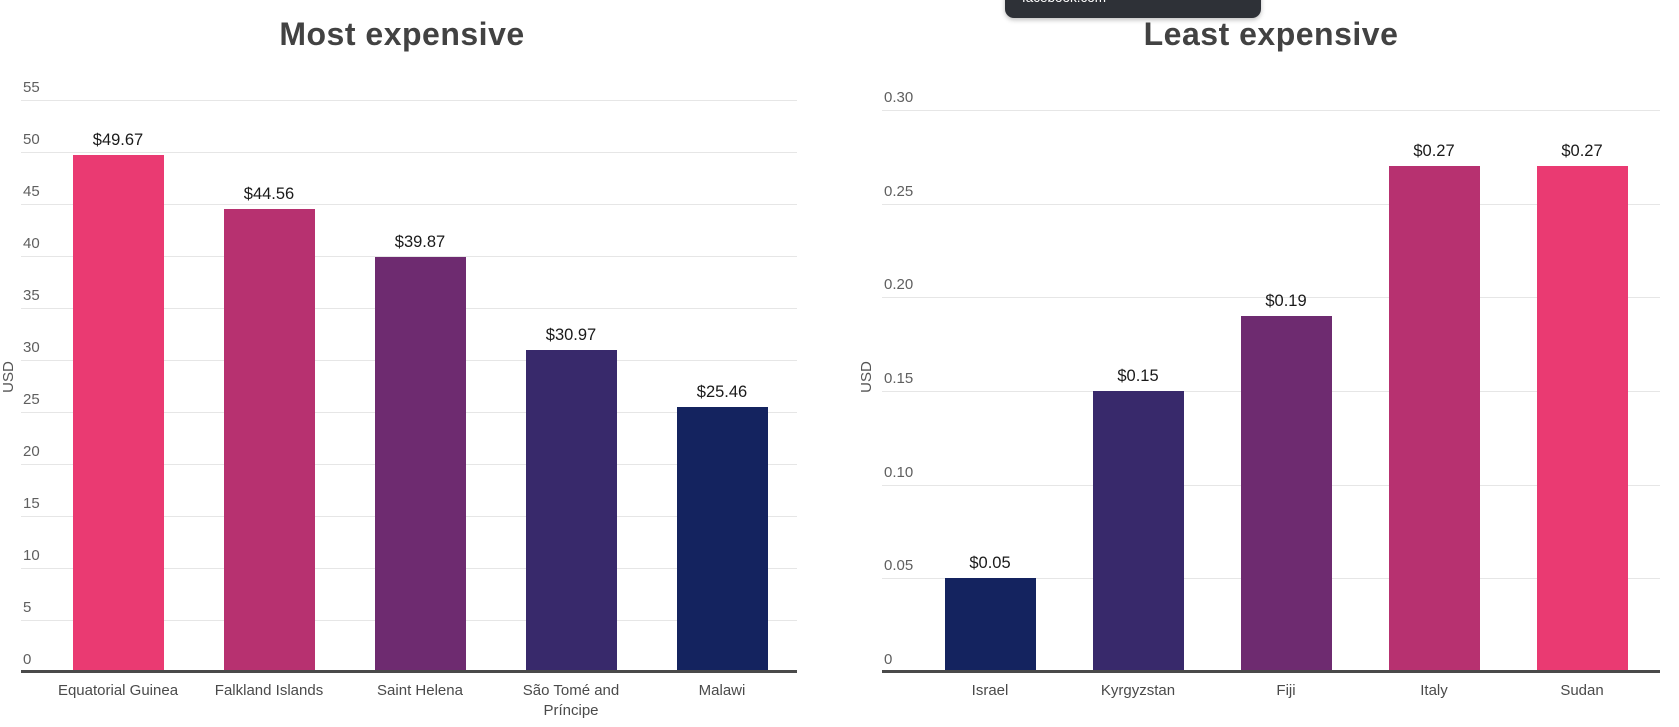 This screenshot has height=727, width=1679. Describe the element at coordinates (31, 191) in the screenshot. I see `y-tick-label: 45` at that location.